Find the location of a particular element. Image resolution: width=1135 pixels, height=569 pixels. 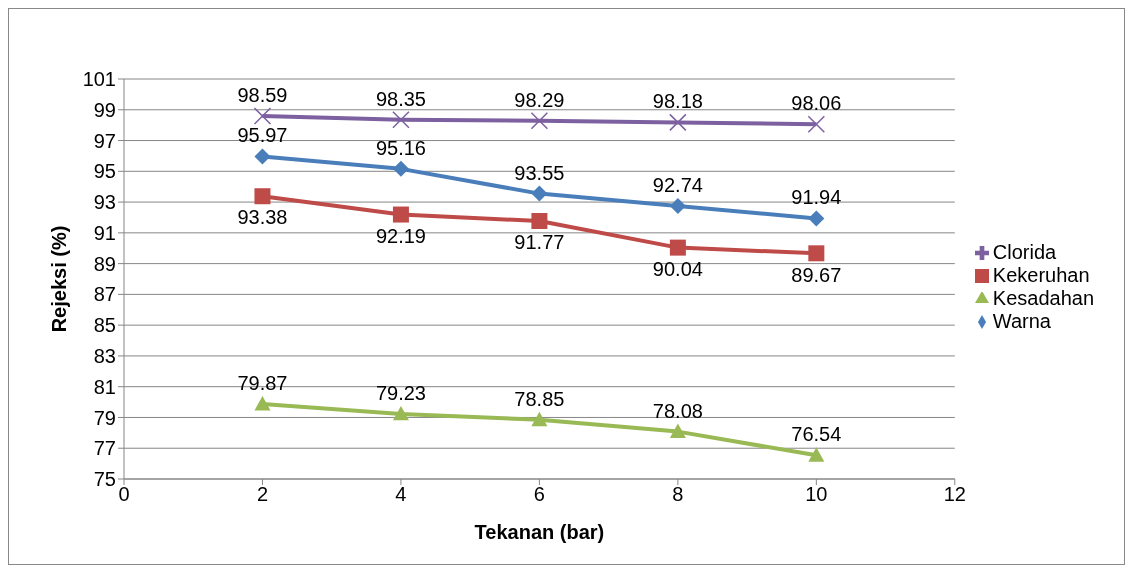

data-label: 98.18 is located at coordinates (677, 101).